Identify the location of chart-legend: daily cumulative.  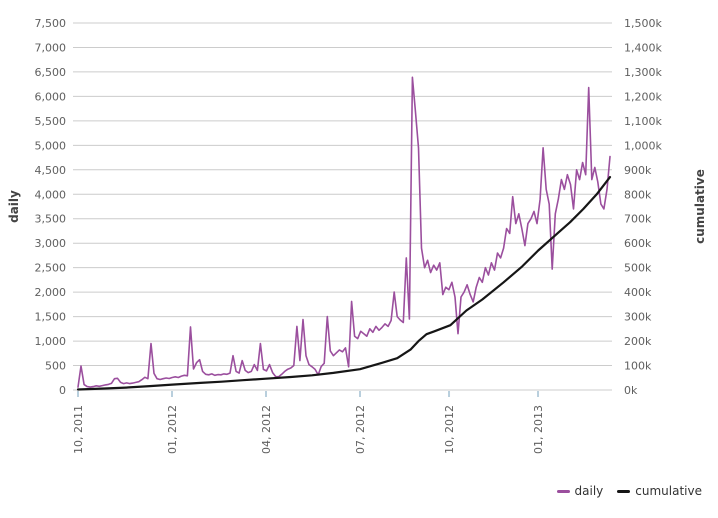
(629, 491).